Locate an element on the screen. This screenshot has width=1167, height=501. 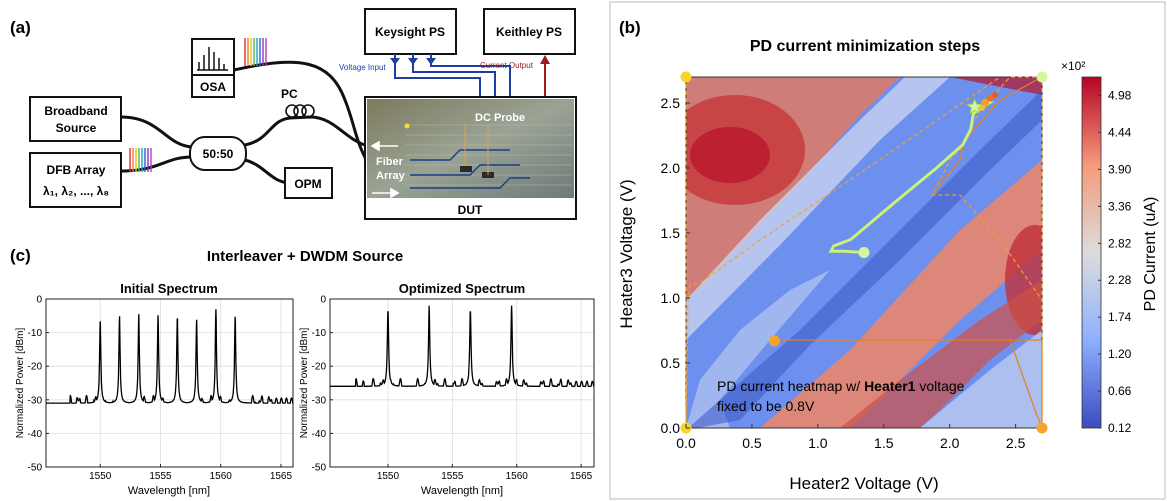
optimized-spectrum-grid is located at coordinates (462, 383).